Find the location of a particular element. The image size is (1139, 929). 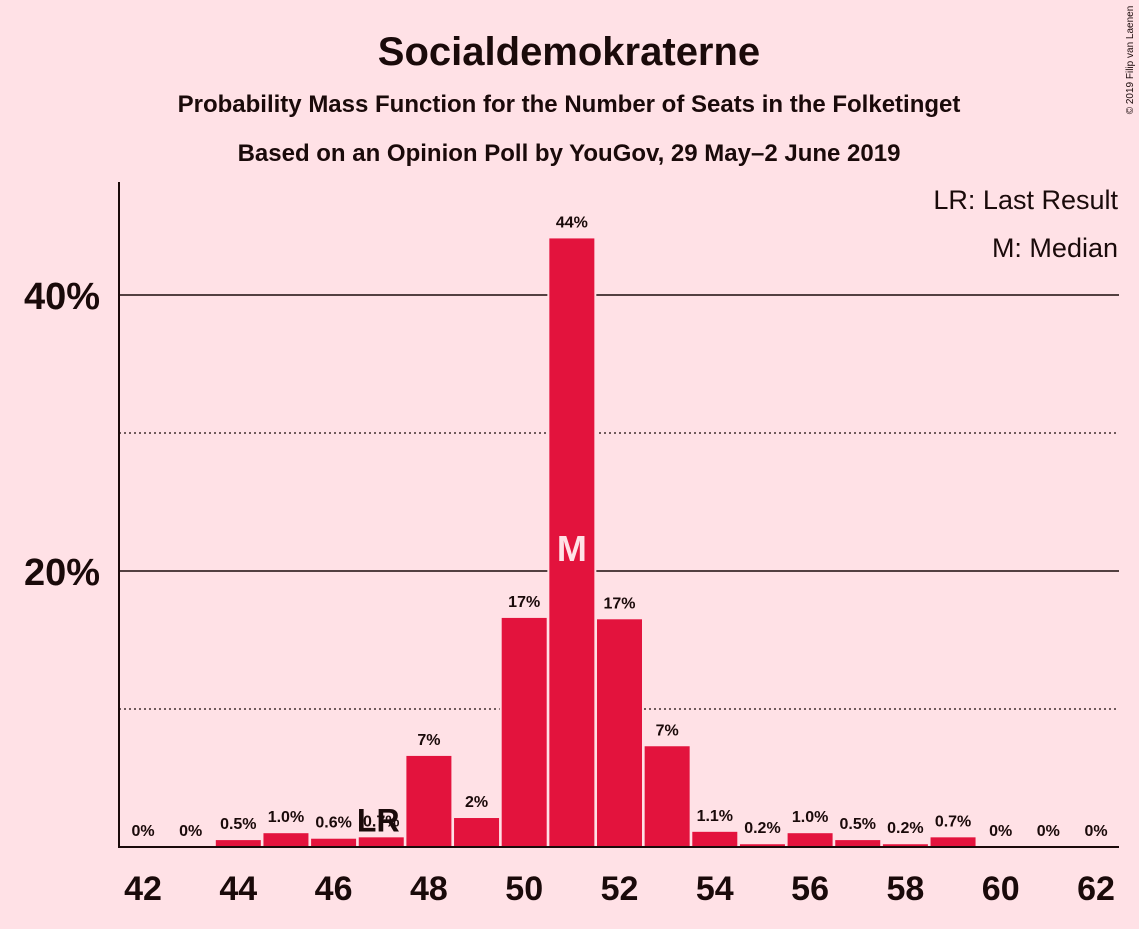

x-tick-label: 44 is located at coordinates (238, 889).